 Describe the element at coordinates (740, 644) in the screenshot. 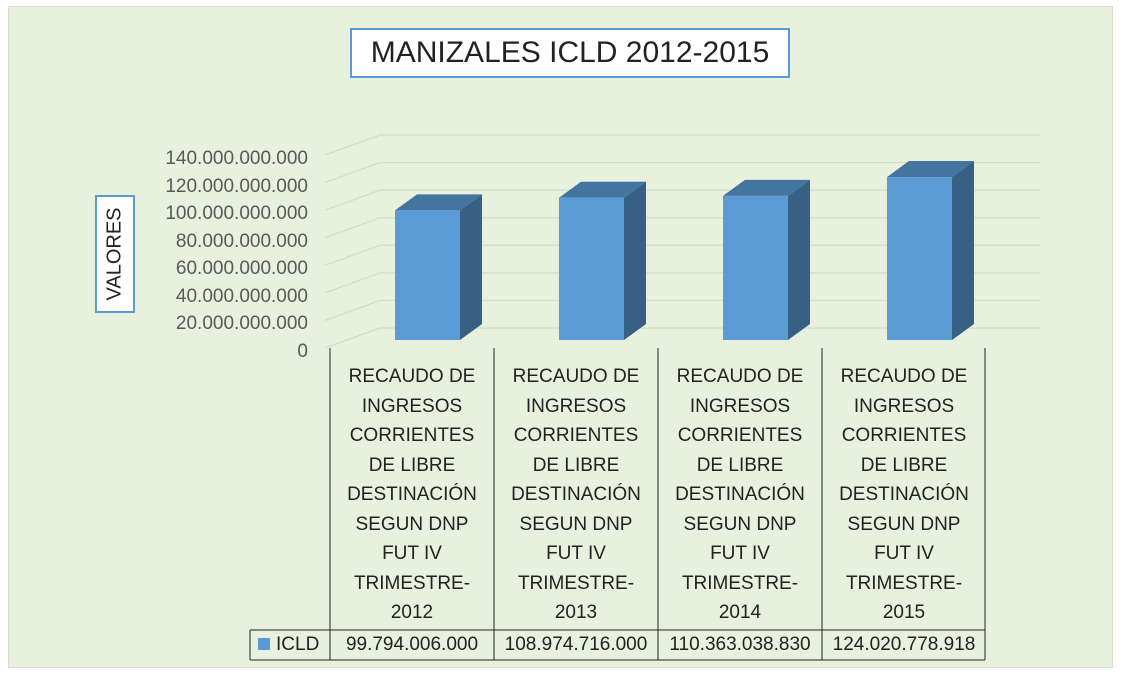

I see `data-label: 110.363.038.830` at that location.